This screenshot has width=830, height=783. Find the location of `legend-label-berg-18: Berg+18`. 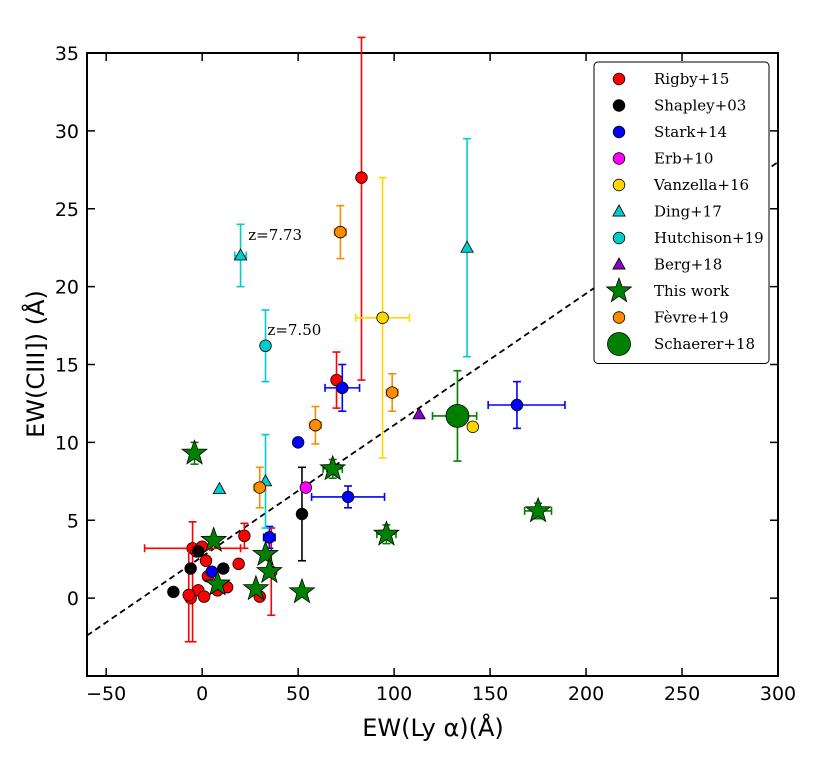

legend-label-berg-18: Berg+18 is located at coordinates (688, 265).